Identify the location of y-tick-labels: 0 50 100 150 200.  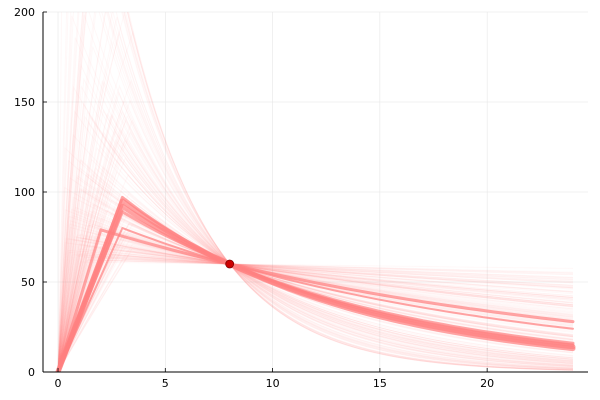
(24, 192).